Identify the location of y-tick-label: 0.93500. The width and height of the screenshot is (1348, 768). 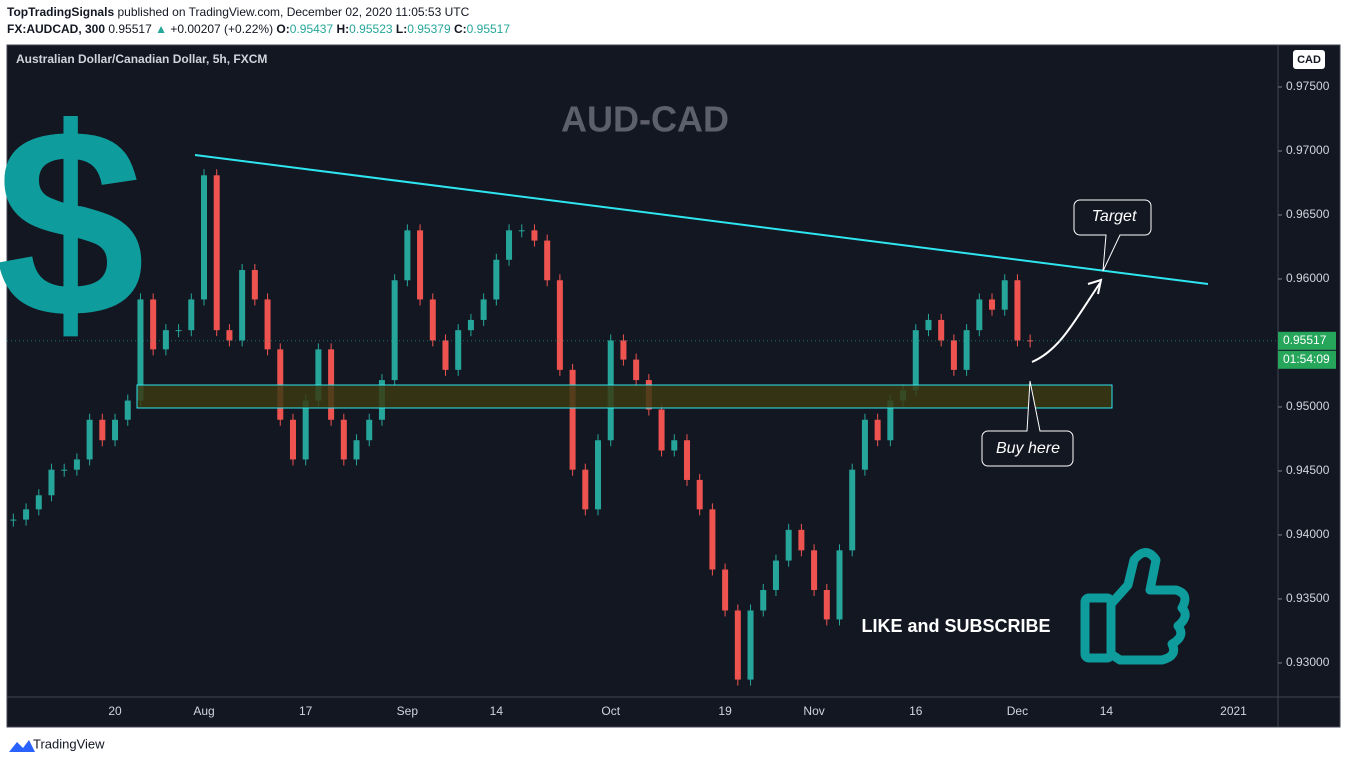
(1308, 598).